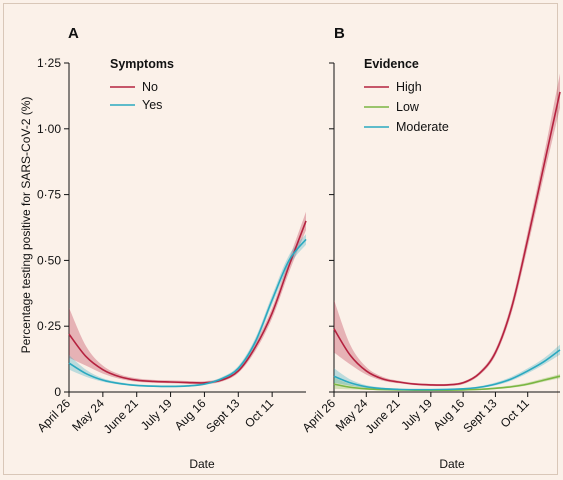 The width and height of the screenshot is (563, 480). Describe the element at coordinates (49, 195) in the screenshot. I see `y-tick-label-3: 0·75` at that location.